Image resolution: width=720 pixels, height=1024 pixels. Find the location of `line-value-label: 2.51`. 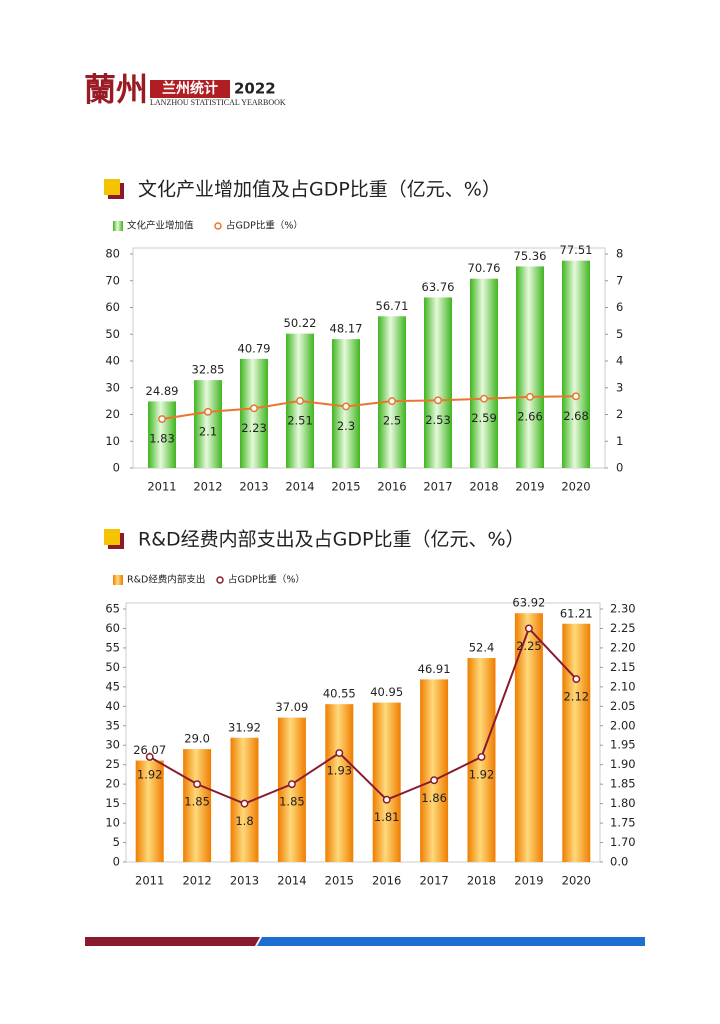

line-value-label: 2.51 is located at coordinates (300, 420).